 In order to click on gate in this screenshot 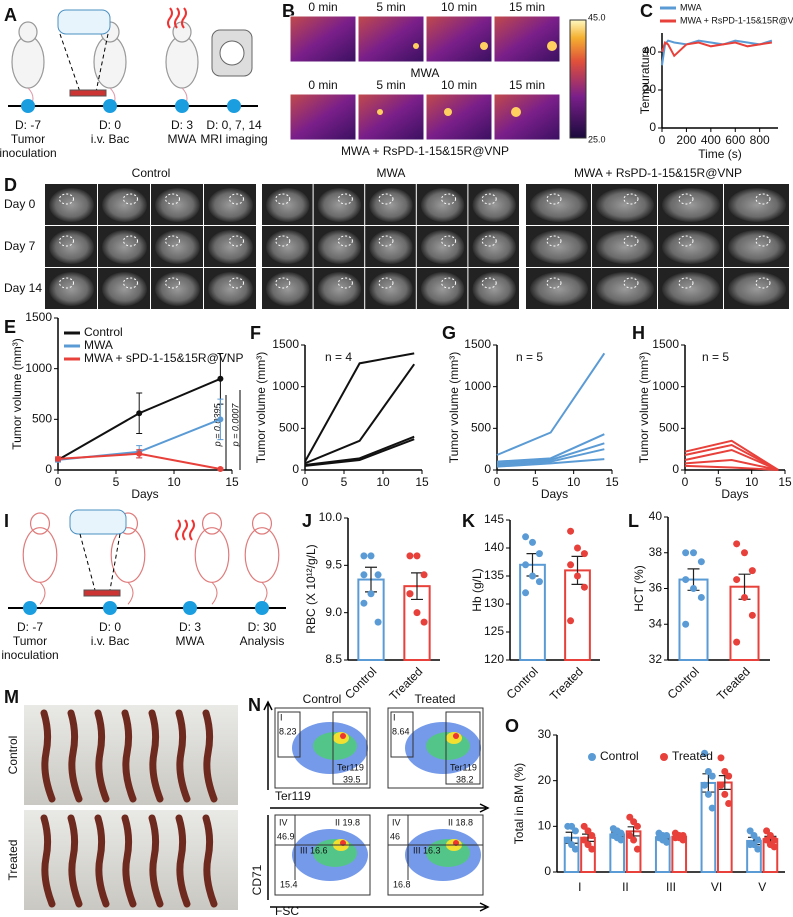, I will do `click(350, 748)`.